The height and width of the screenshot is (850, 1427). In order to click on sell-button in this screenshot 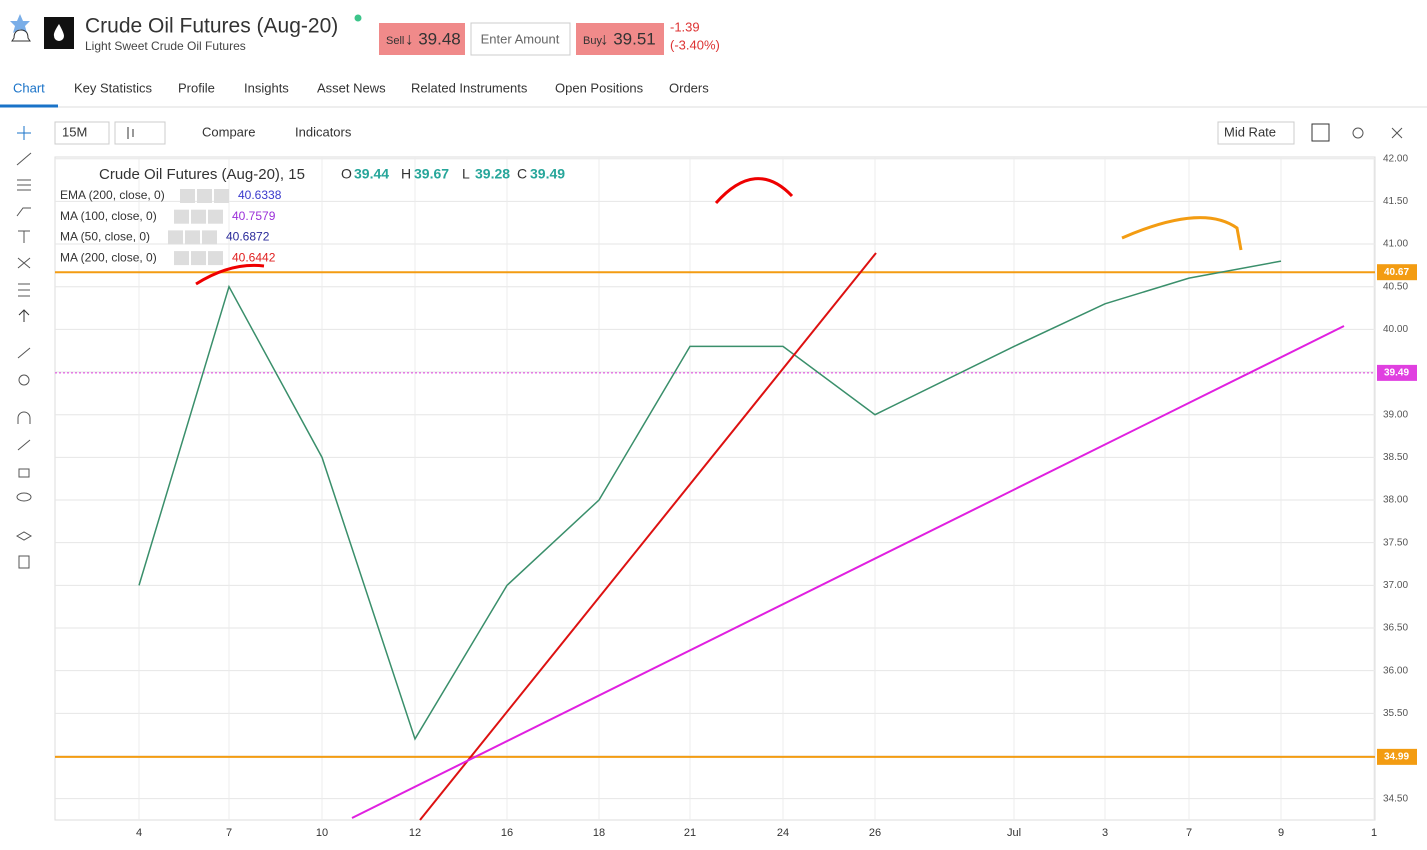, I will do `click(422, 39)`.